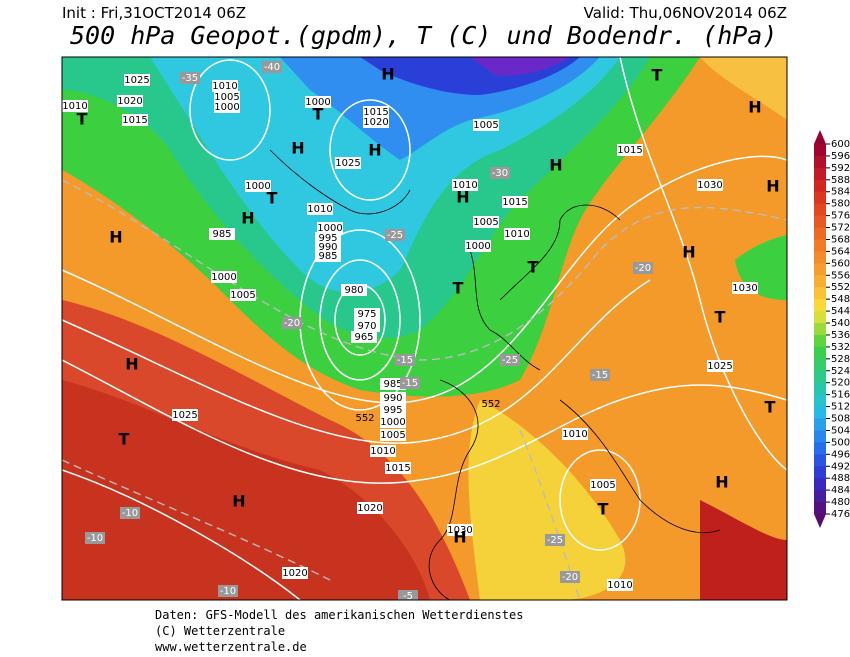 Image resolution: width=850 pixels, height=657 pixels. I want to click on isotherm-label: -35, so click(190, 78).